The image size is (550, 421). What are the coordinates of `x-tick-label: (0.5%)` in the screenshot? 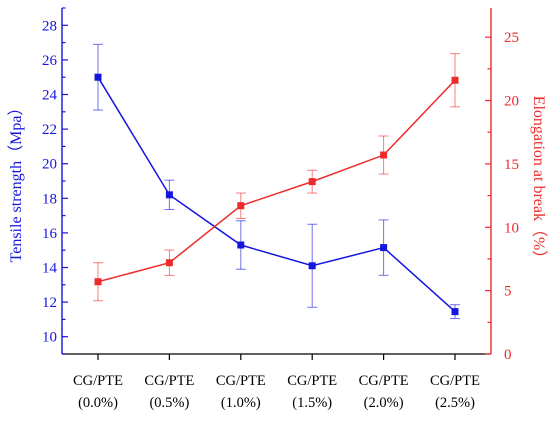 It's located at (169, 403).